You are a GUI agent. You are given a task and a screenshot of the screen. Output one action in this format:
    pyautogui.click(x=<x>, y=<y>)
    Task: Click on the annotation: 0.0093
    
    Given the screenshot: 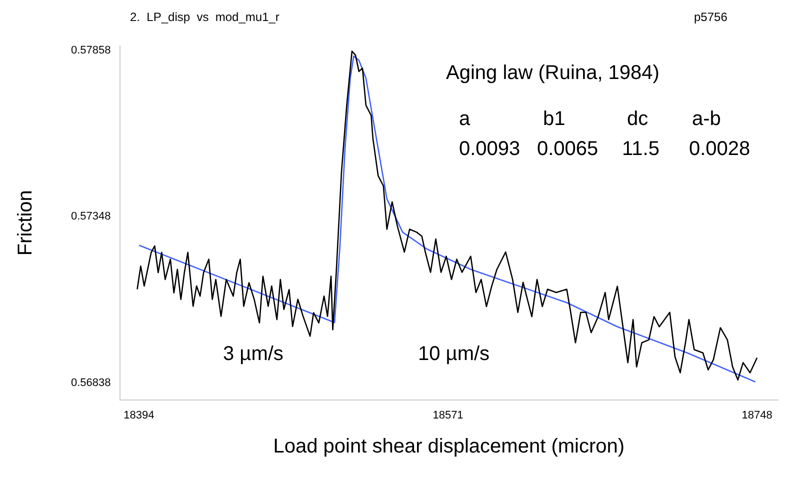 What is the action you would take?
    pyautogui.click(x=489, y=149)
    